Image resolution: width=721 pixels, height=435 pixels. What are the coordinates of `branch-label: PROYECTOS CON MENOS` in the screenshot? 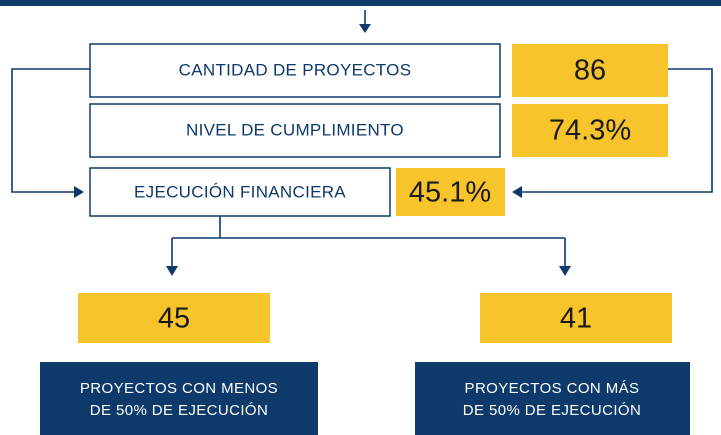 It's located at (179, 388).